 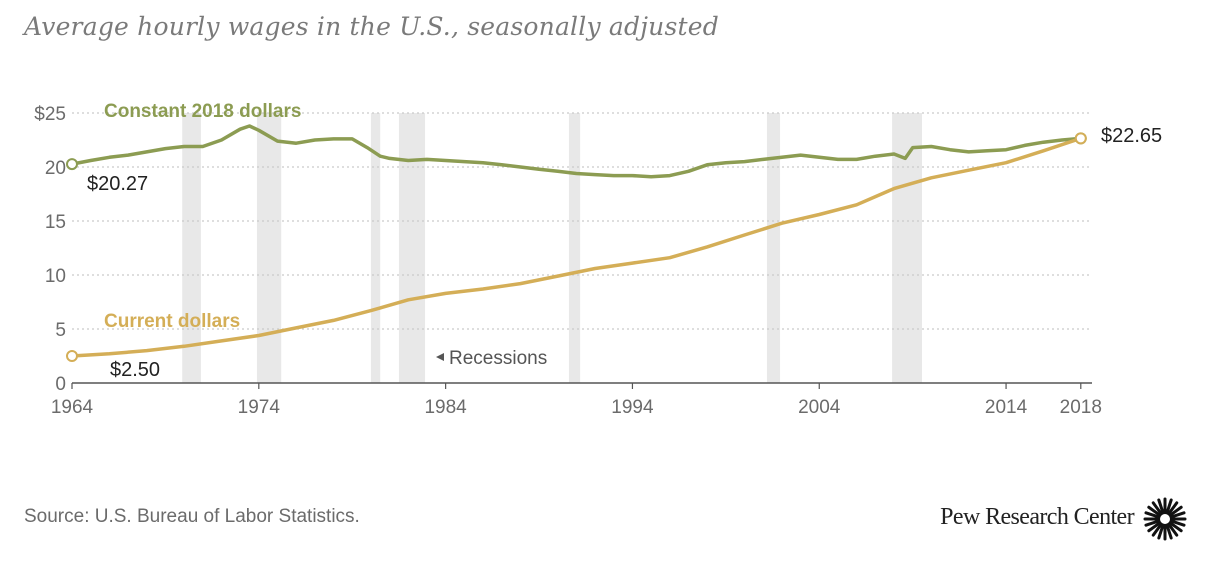 What do you see at coordinates (632, 407) in the screenshot?
I see `x-tick-label: 1994` at bounding box center [632, 407].